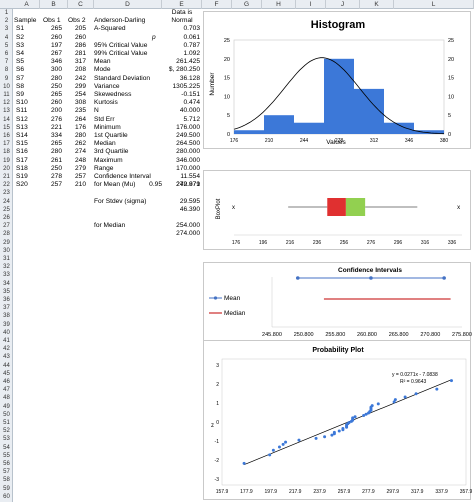 This screenshot has width=474, height=502. What do you see at coordinates (191, 45) in the screenshot?
I see `stat-value: 0.787` at bounding box center [191, 45].